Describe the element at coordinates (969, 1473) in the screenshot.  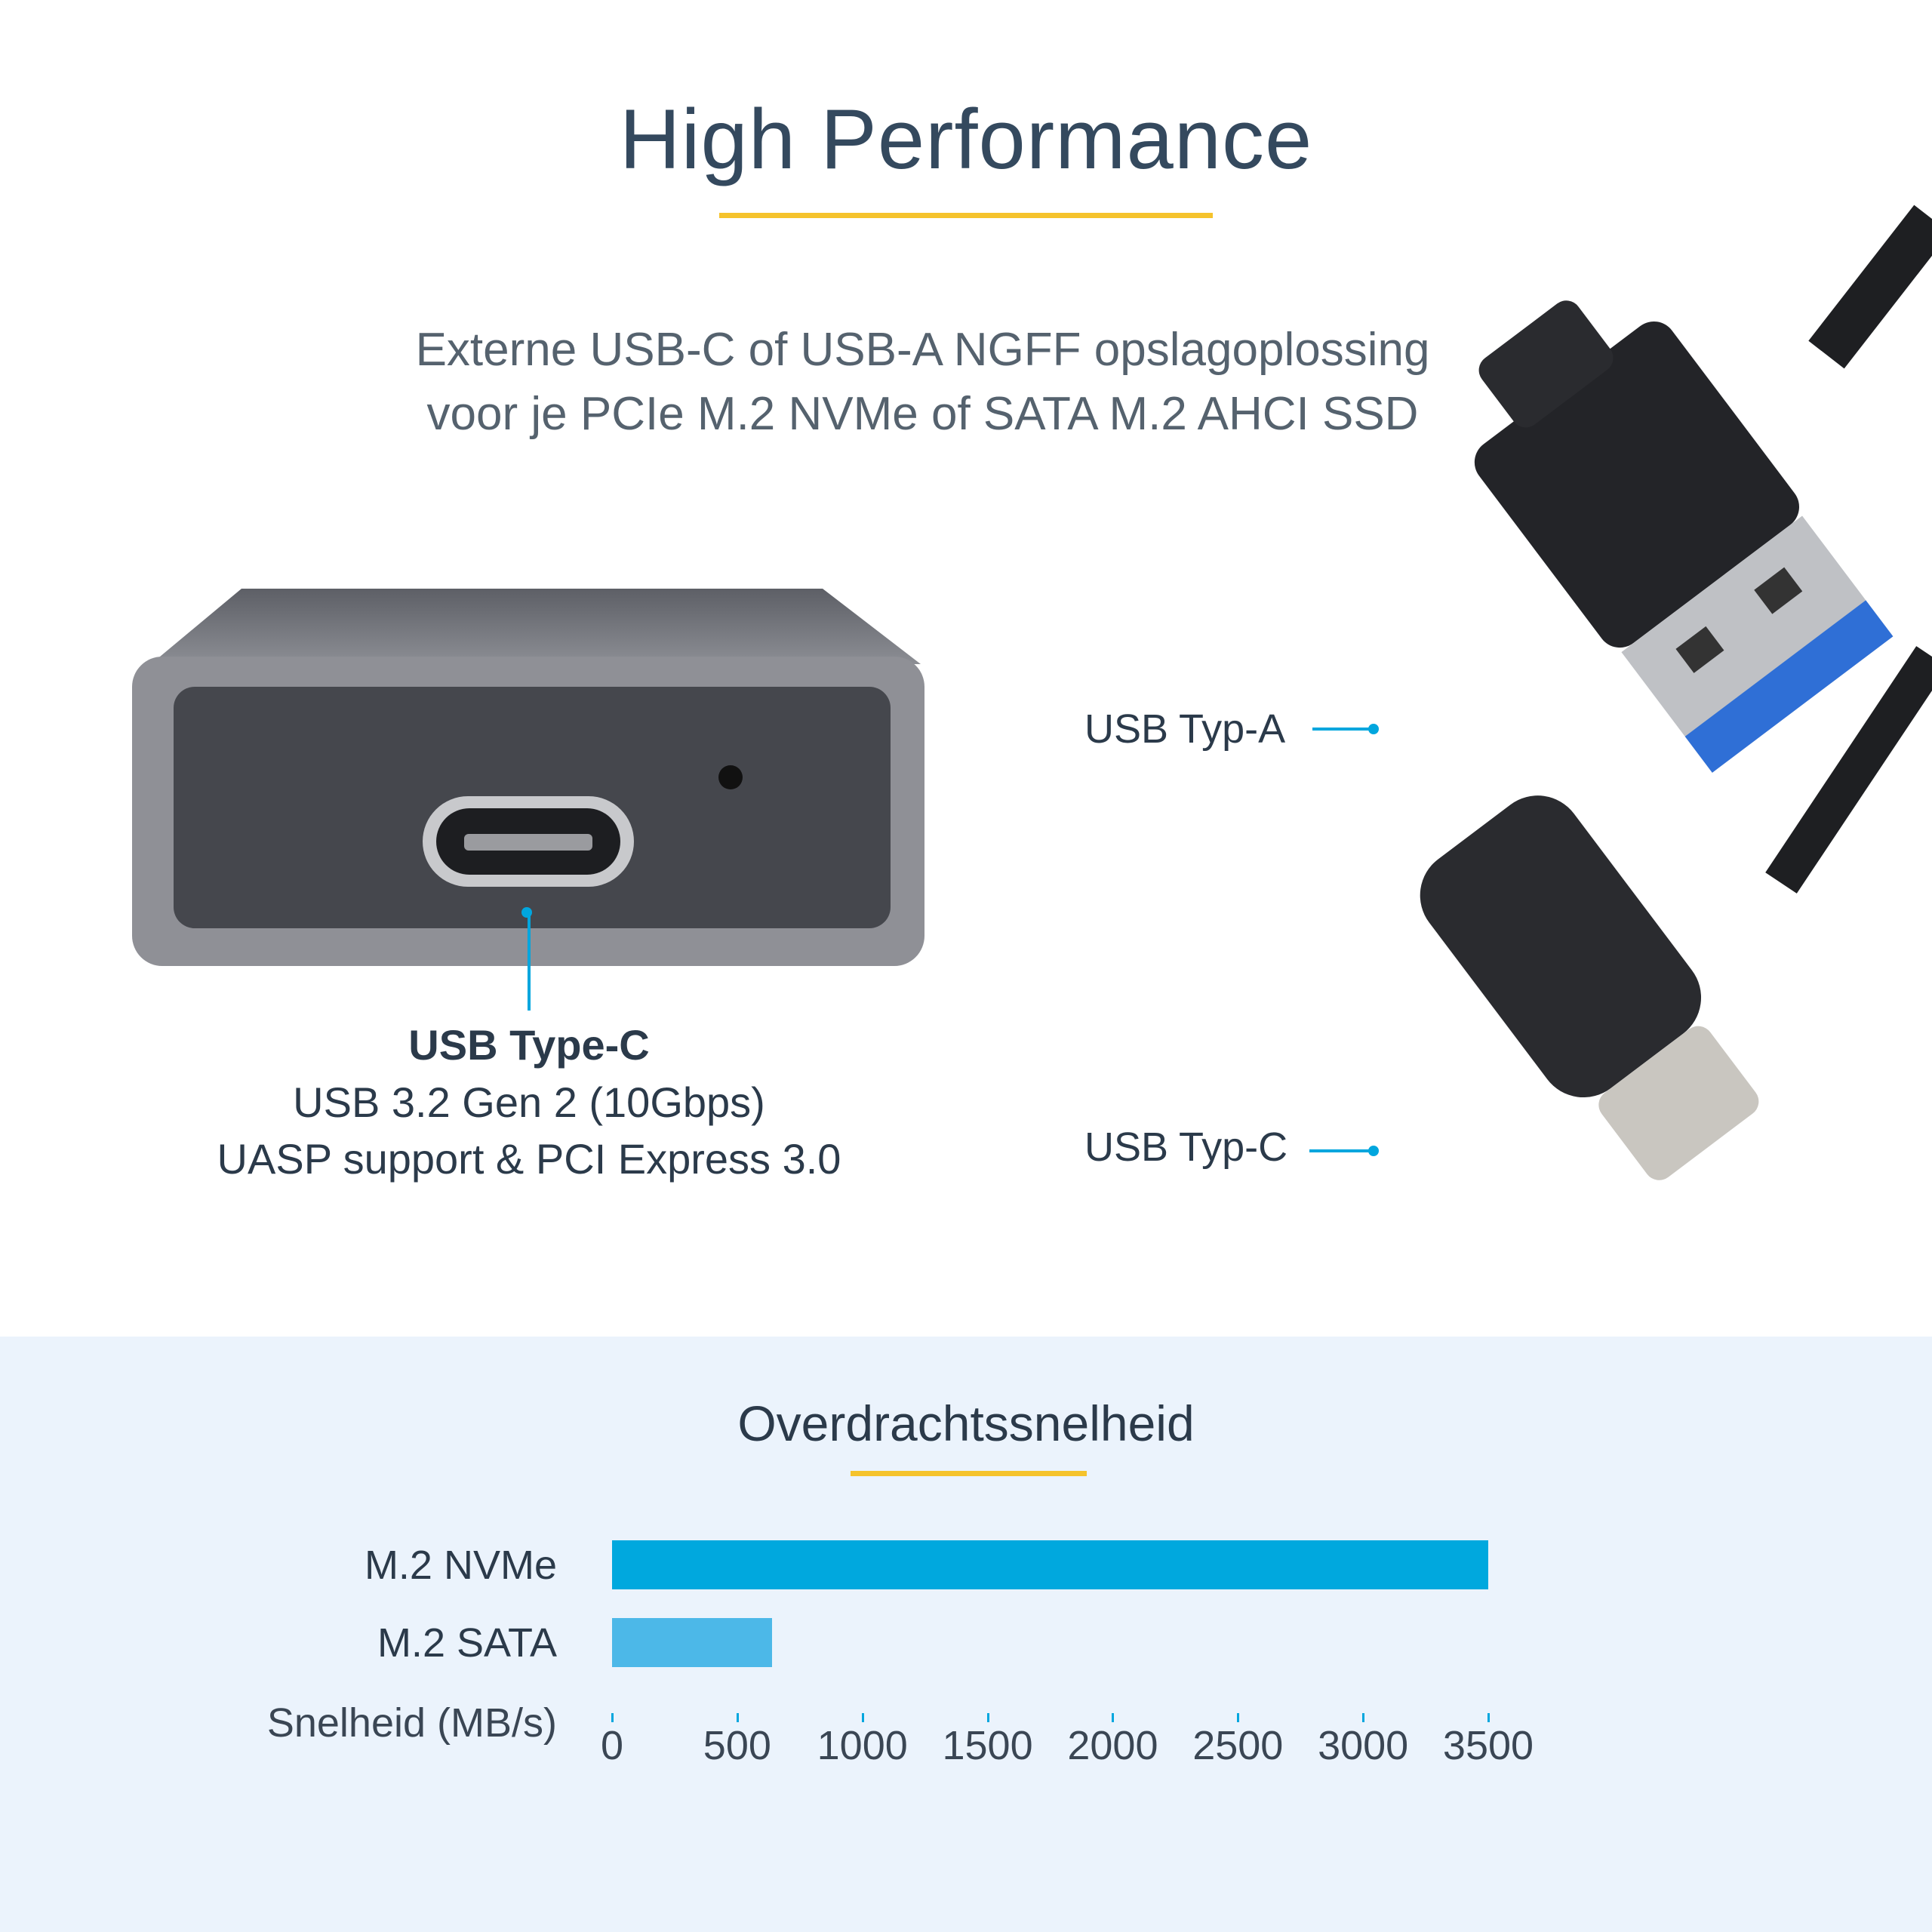
I see `chart-title-underline` at that location.